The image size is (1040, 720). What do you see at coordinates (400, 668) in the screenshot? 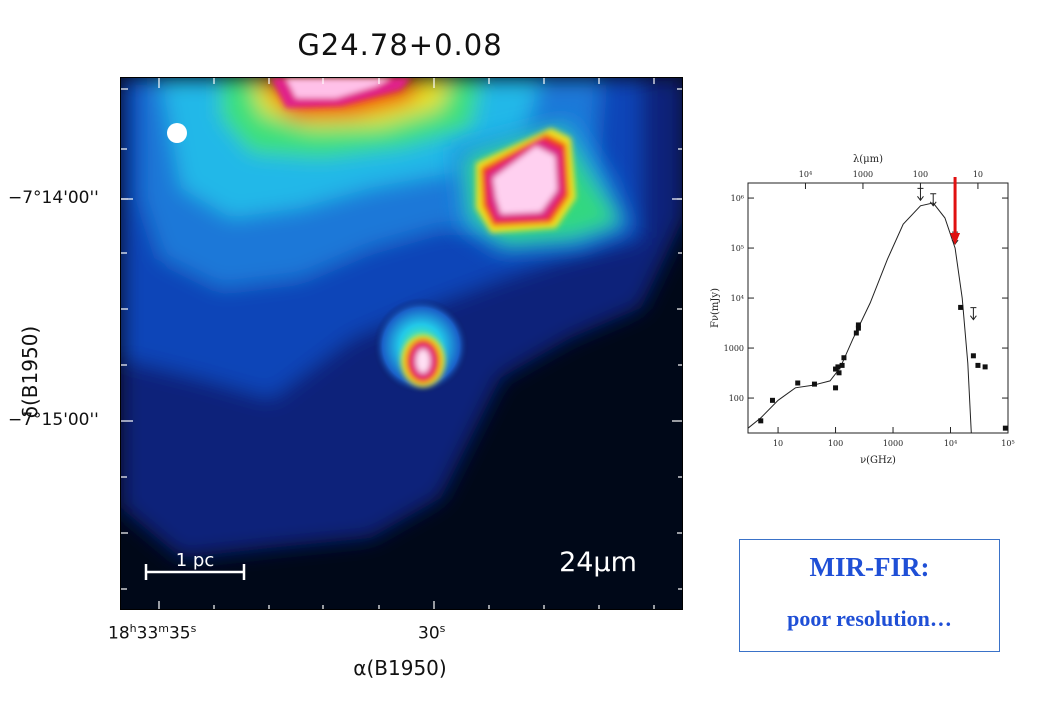
I see `map-x-axis-label: α(B1950)` at bounding box center [400, 668].